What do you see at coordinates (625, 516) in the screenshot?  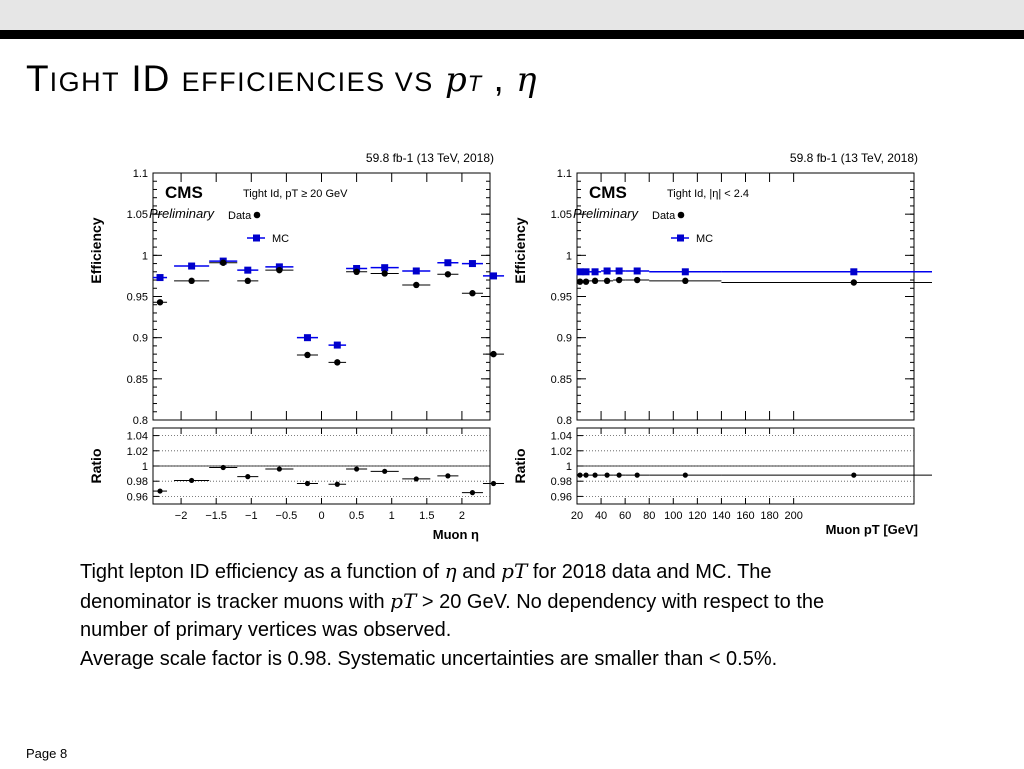 I see `x-tick-label: 60` at bounding box center [625, 516].